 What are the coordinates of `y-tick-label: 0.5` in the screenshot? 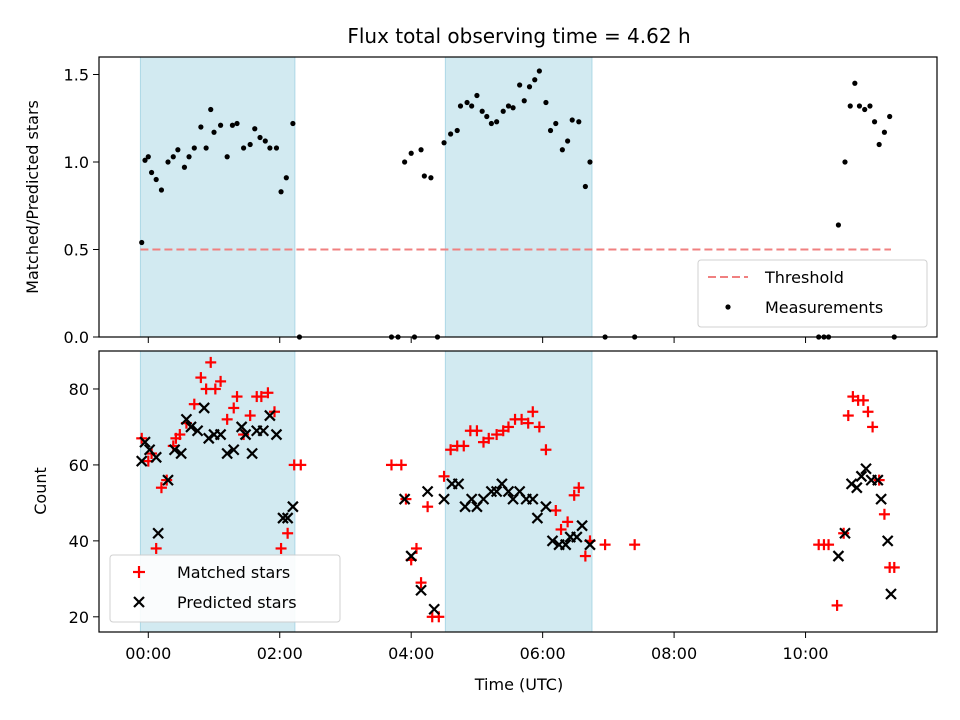 It's located at (76, 250).